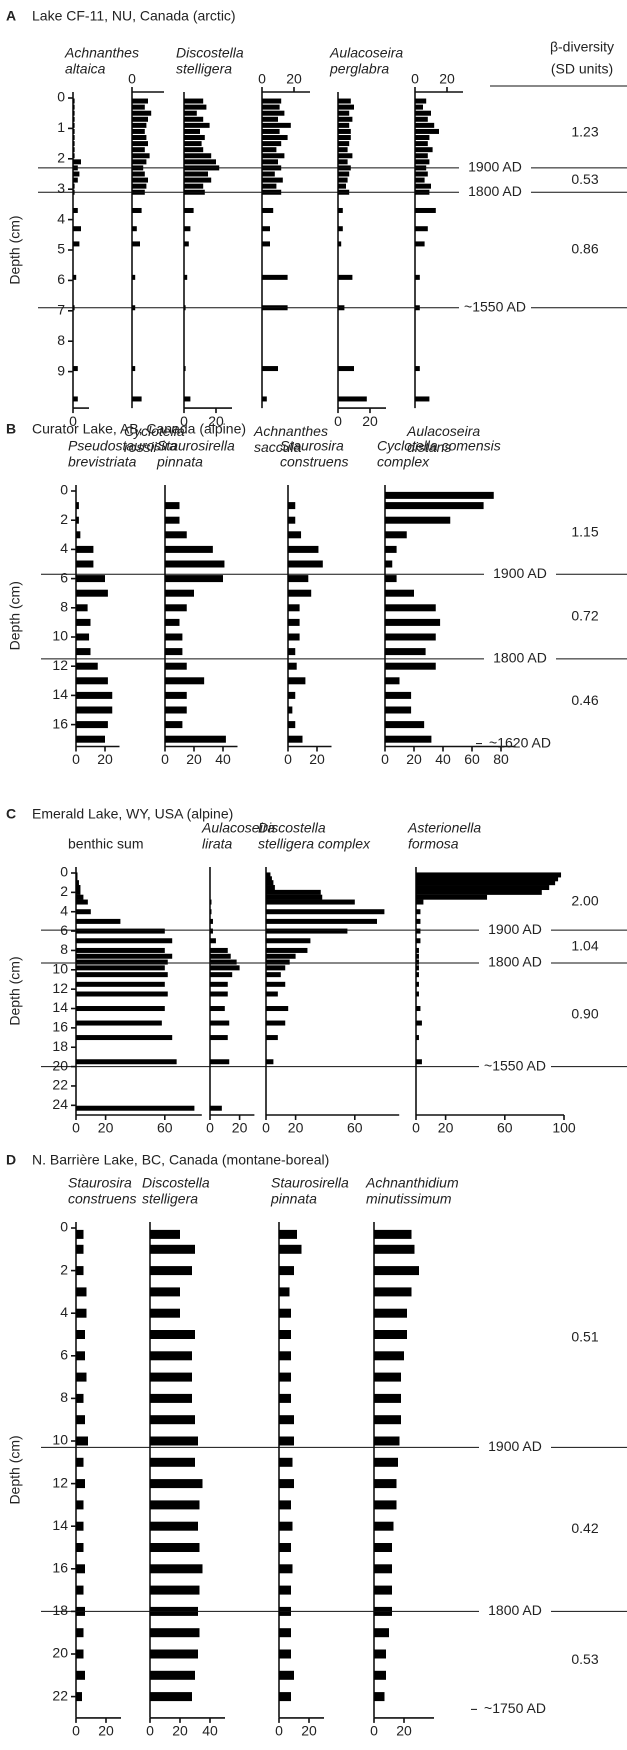 Image resolution: width=627 pixels, height=1750 pixels. I want to click on label-bg, so click(520, 574).